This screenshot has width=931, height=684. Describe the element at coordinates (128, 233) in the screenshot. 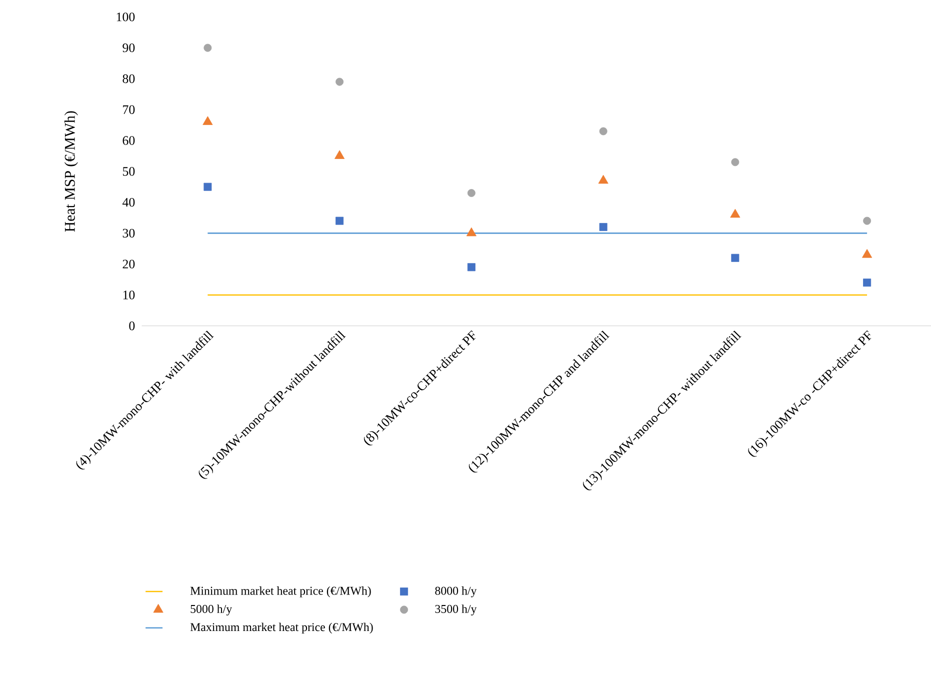

I see `y-tick-label: 30` at that location.